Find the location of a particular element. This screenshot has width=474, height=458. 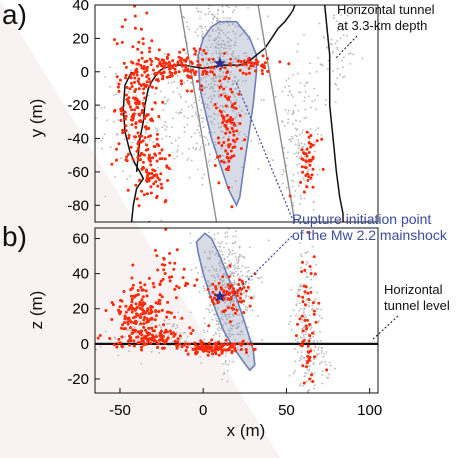

tunnel-curve is located at coordinates (215, 88).